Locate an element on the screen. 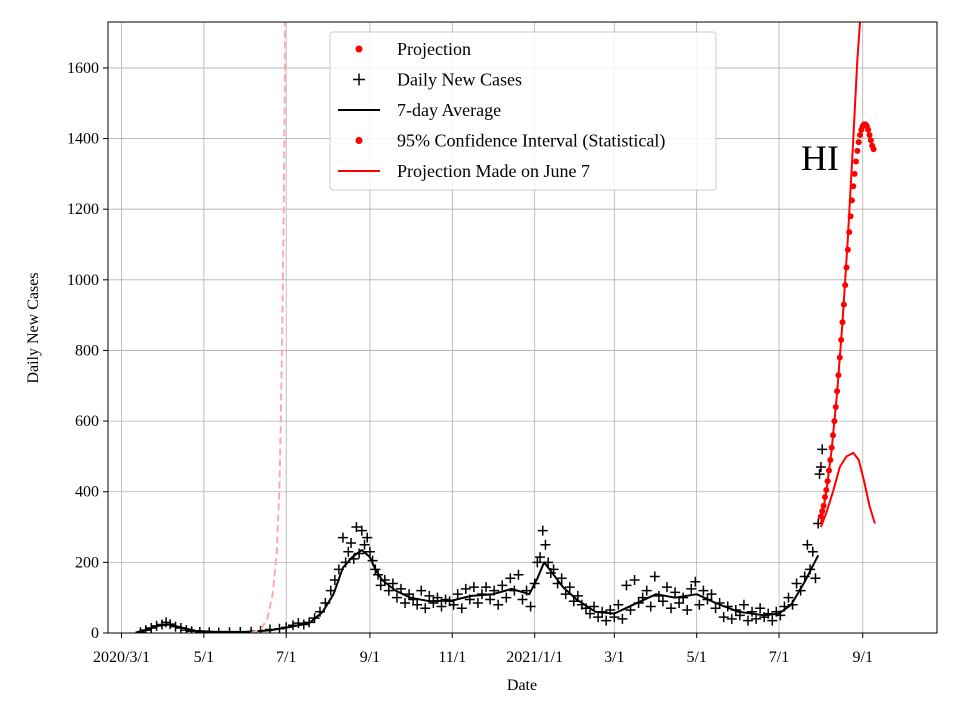  legend-entry: Projection is located at coordinates (413, 49).